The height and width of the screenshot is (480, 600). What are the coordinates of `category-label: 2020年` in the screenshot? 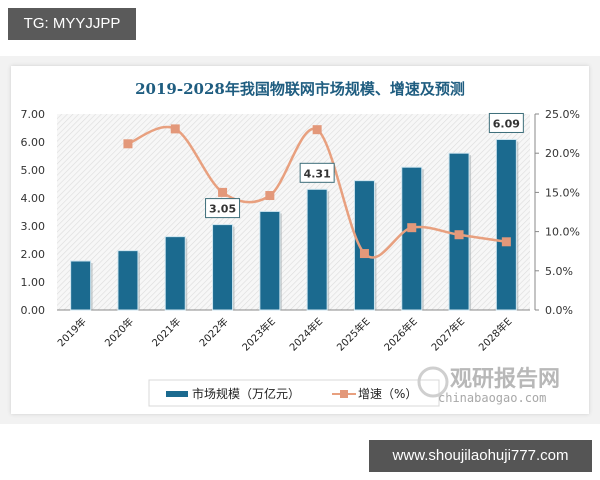 It's located at (119, 332).